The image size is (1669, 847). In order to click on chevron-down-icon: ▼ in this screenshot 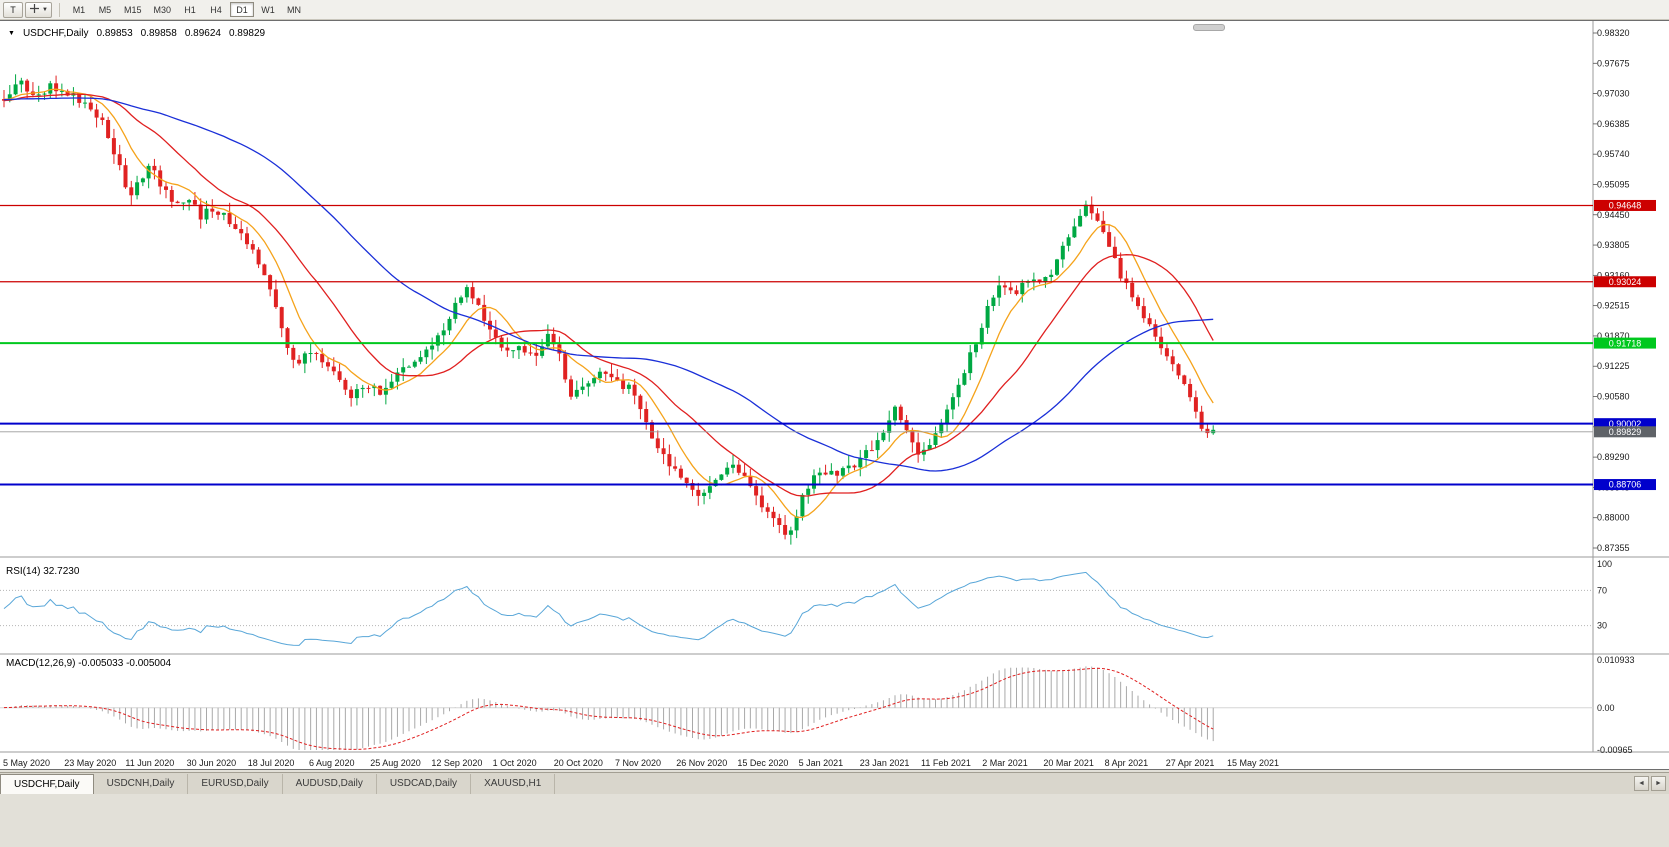, I will do `click(45, 9)`.